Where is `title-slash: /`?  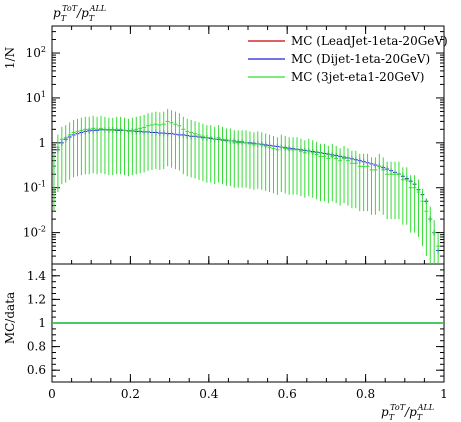 title-slash: / is located at coordinates (79, 13).